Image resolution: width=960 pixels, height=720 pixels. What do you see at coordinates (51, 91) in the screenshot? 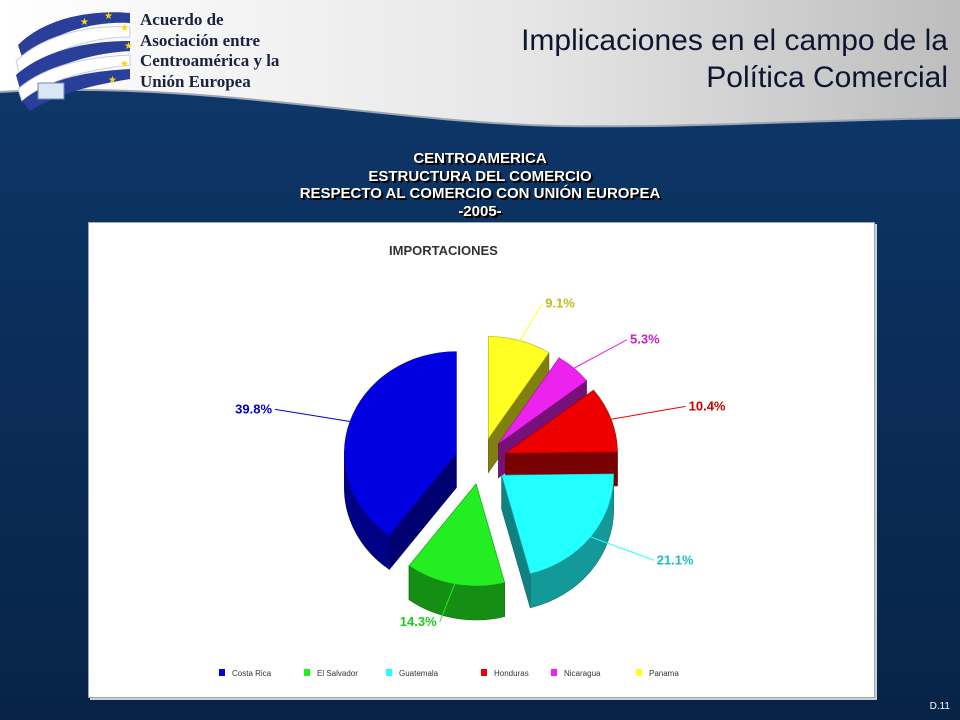
I see `flag-detail-icon` at bounding box center [51, 91].